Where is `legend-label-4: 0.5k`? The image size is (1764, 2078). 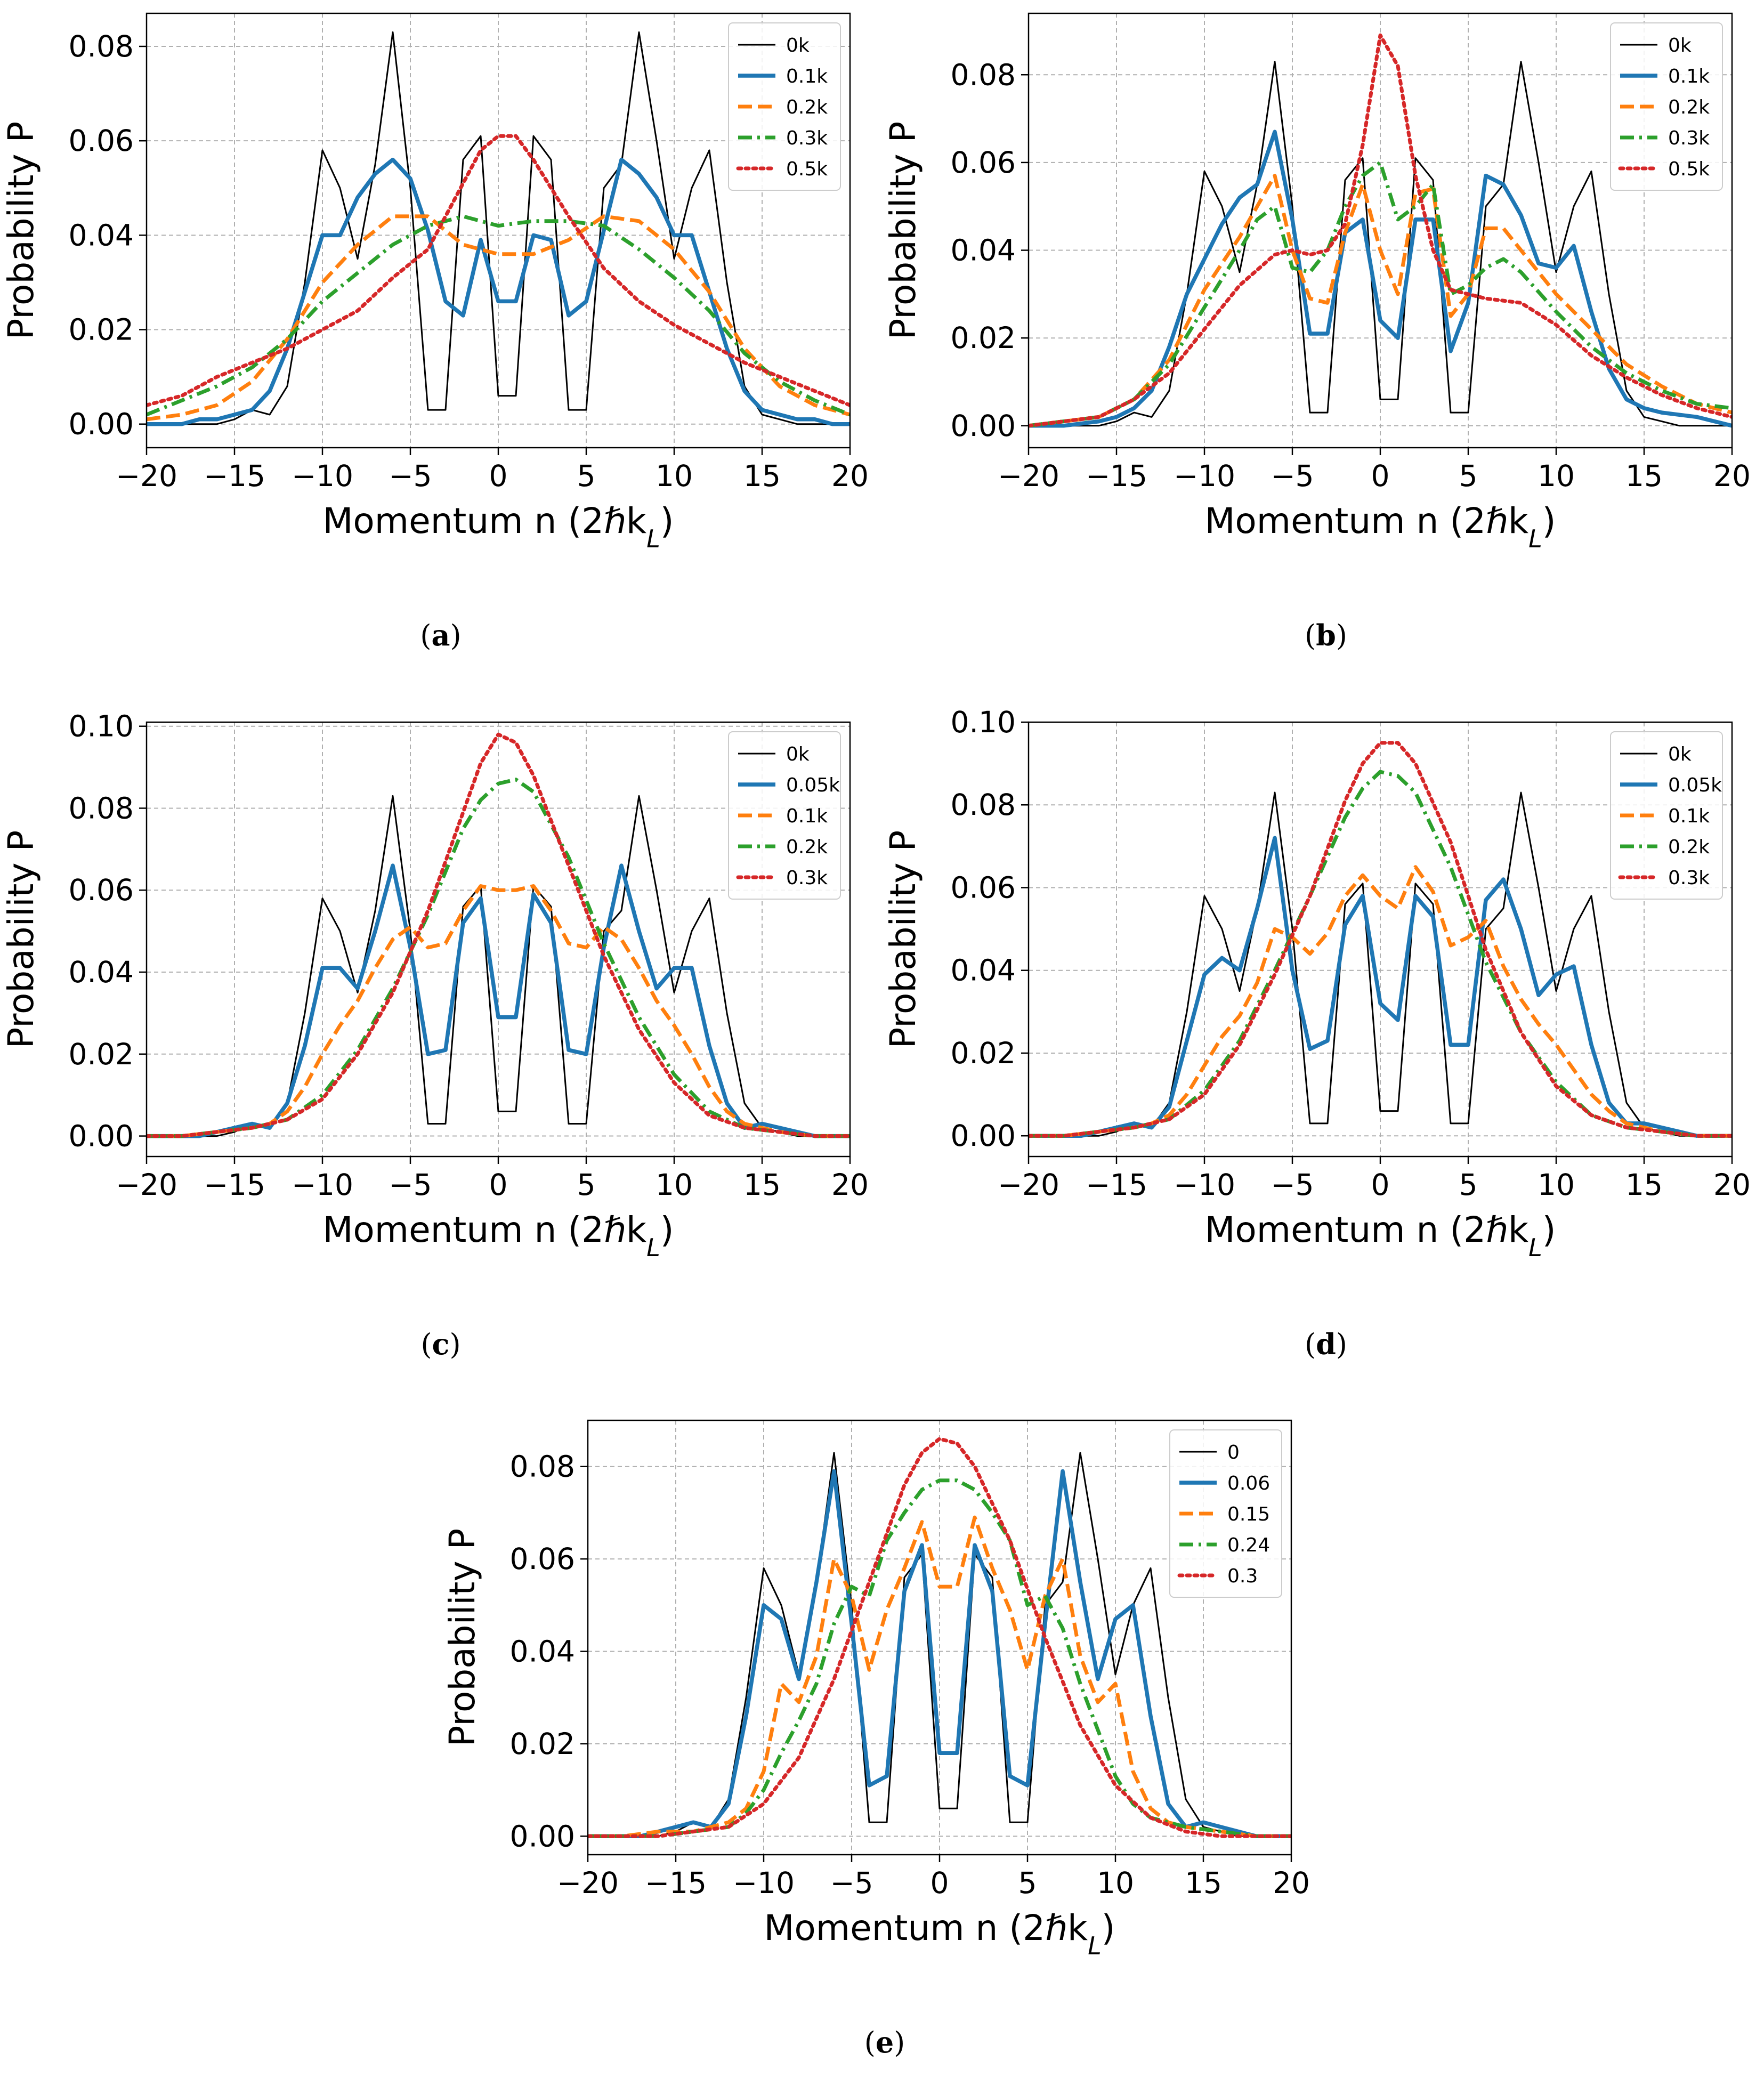 legend-label-4: 0.5k is located at coordinates (1689, 169).